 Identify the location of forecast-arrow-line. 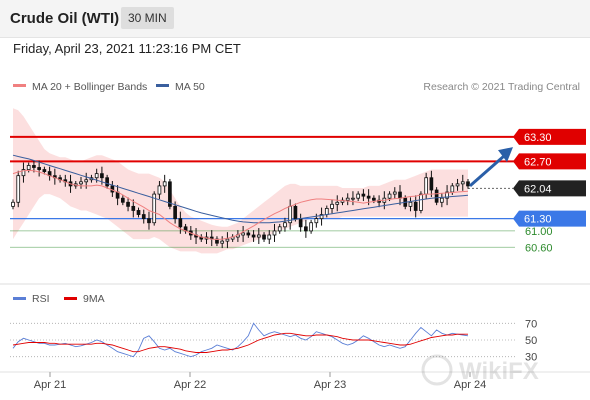
(487, 170).